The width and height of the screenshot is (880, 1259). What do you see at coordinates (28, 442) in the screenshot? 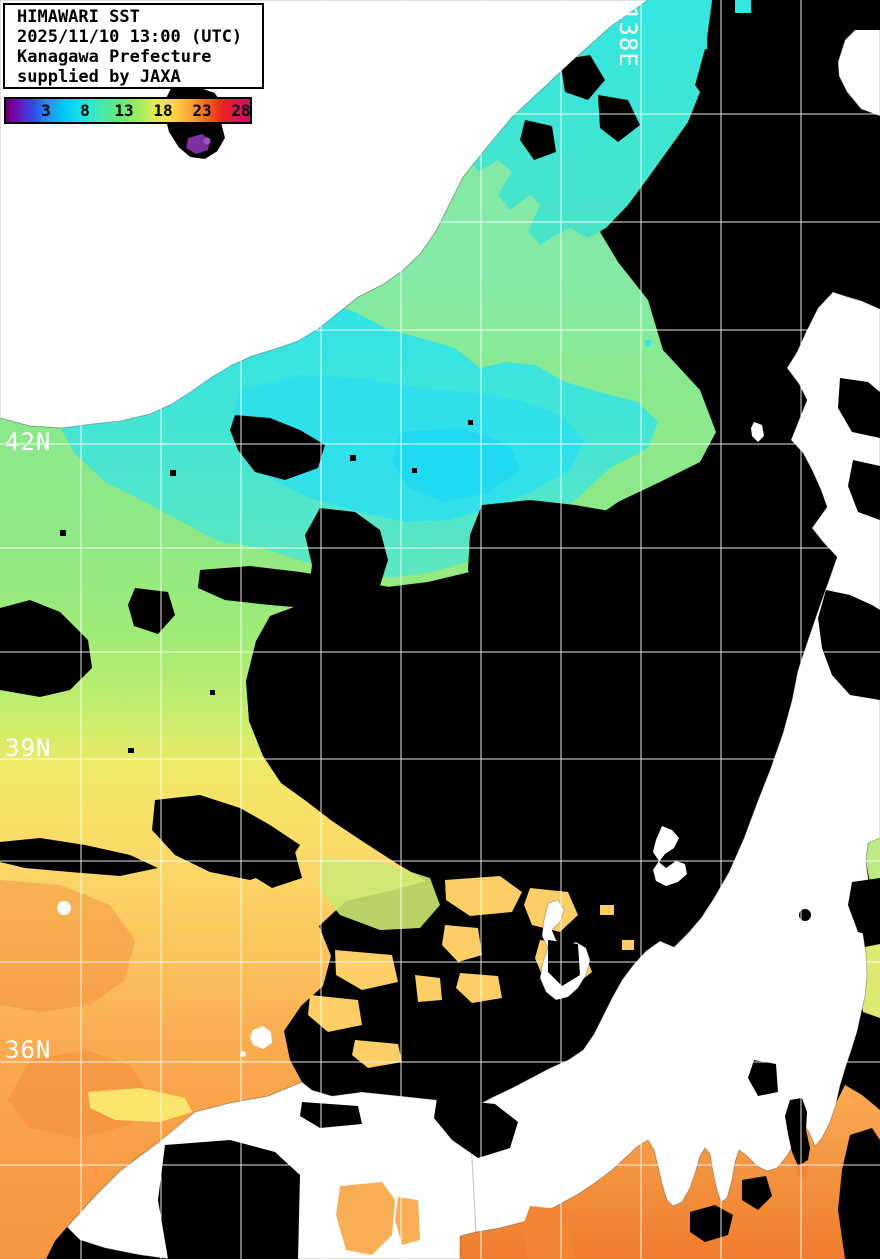
I see `lat-label-42n: 42N` at bounding box center [28, 442].